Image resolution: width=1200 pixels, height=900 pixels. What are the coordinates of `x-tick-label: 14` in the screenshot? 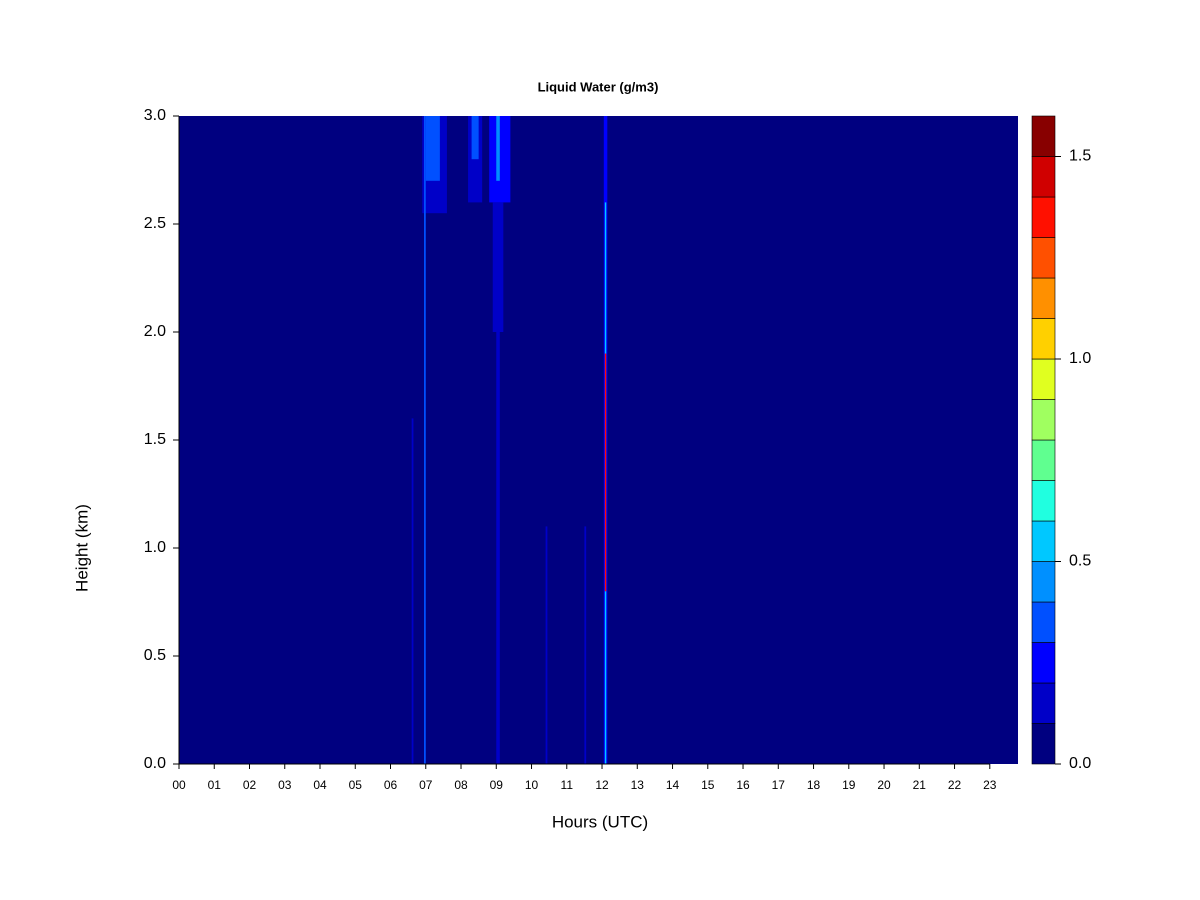 It's located at (673, 785).